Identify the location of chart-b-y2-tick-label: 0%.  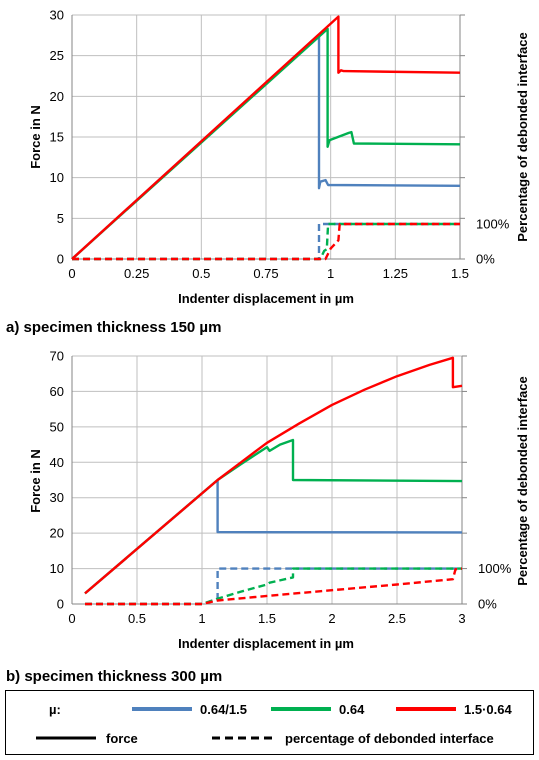
(487, 604).